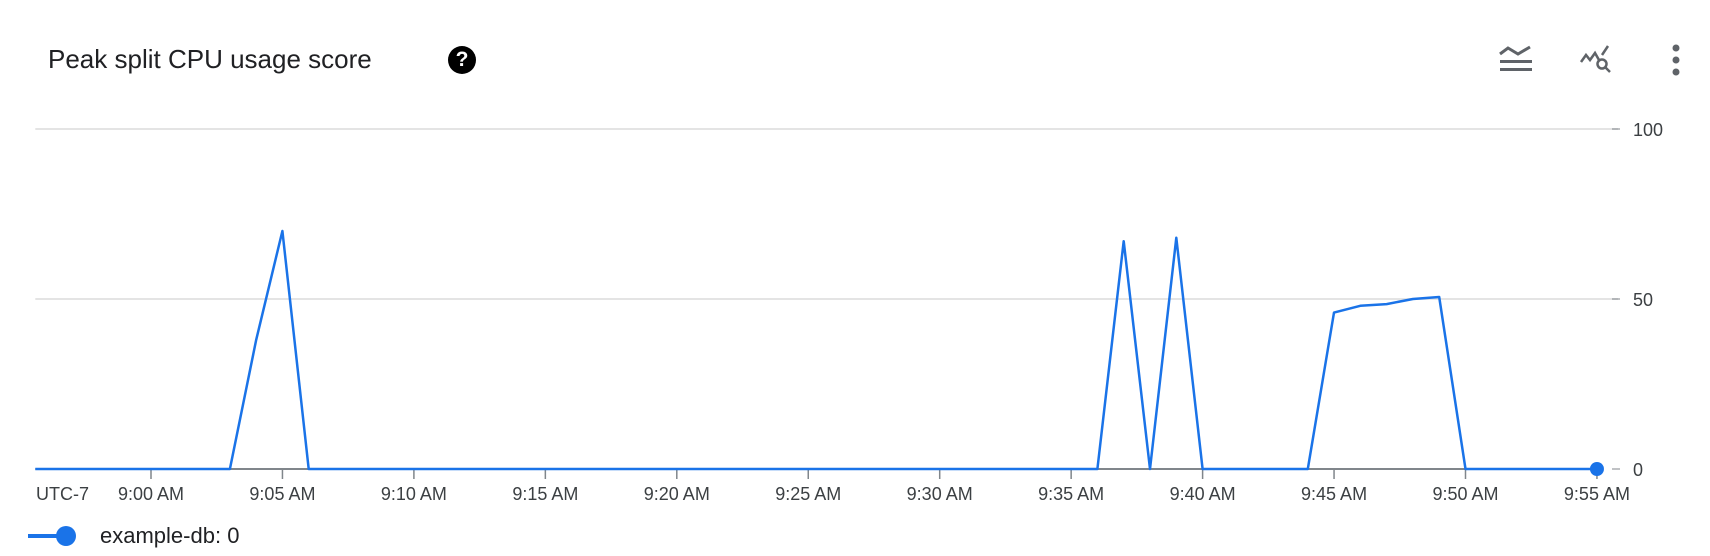  What do you see at coordinates (161, 535) in the screenshot?
I see `legend-series-name: example-db:` at bounding box center [161, 535].